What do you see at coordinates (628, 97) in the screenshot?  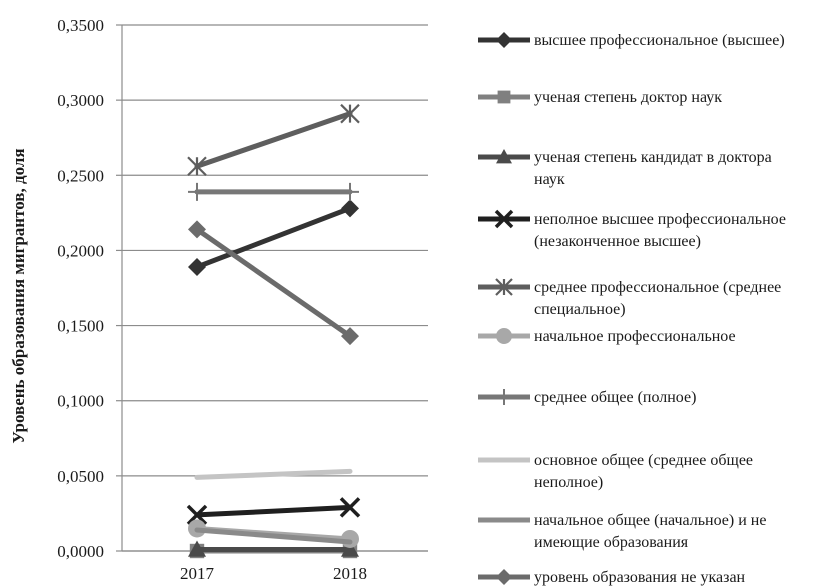 I see `legend-label: ученая степень доктор наук` at bounding box center [628, 97].